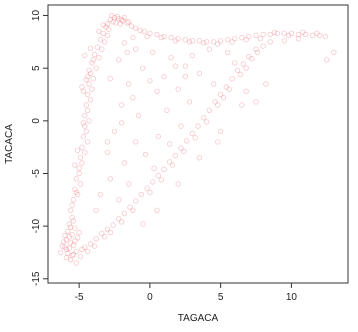  What do you see at coordinates (36, 68) in the screenshot?
I see `y-tick-label: 5` at bounding box center [36, 68].